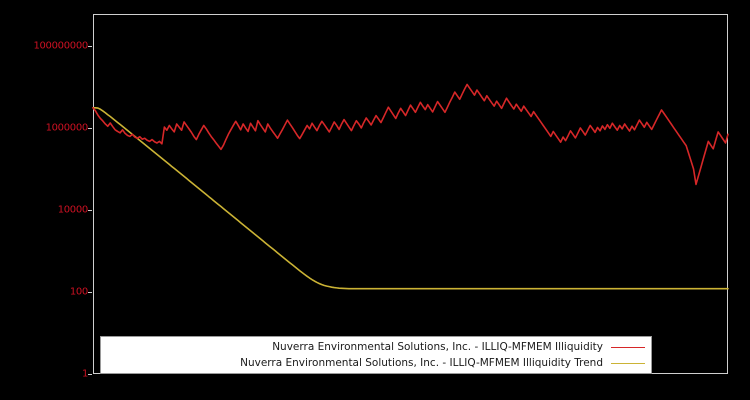 The height and width of the screenshot is (400, 750). Describe the element at coordinates (67, 128) in the screenshot. I see `y-axis-tick-label: 1000000` at that location.